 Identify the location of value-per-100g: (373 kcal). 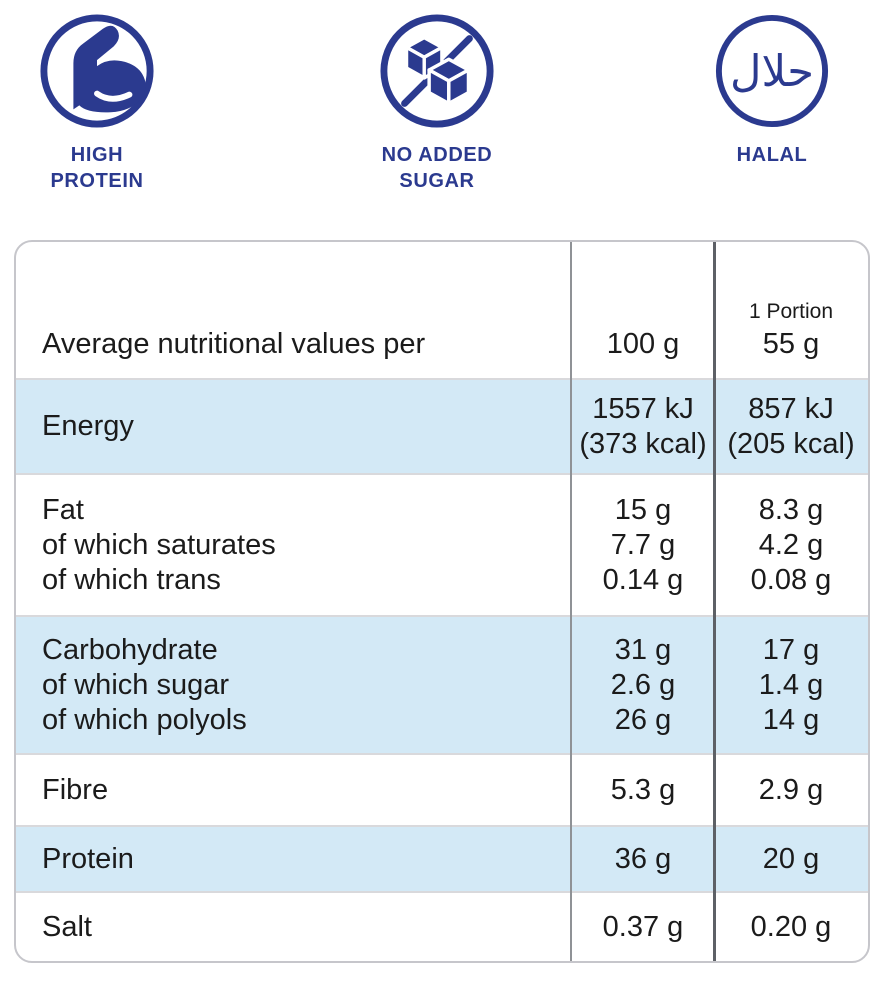
(643, 443).